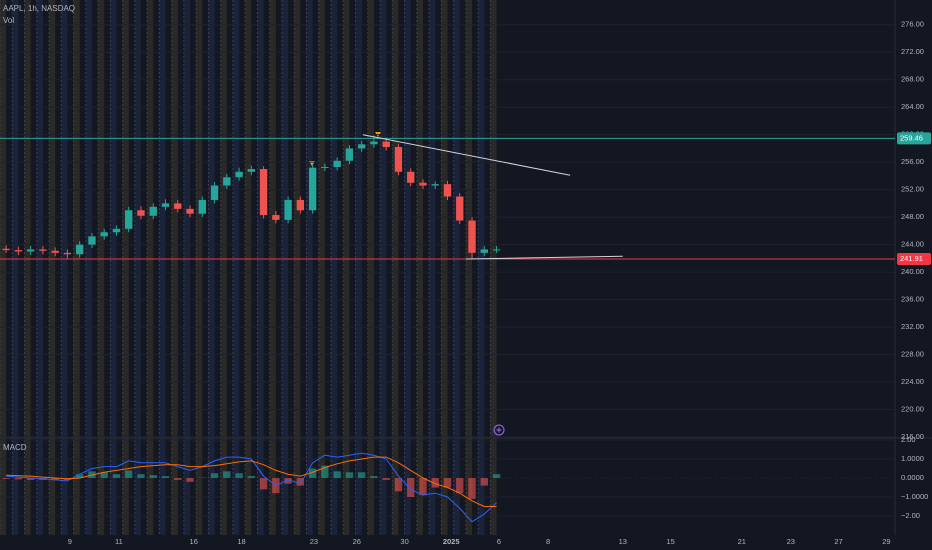 The width and height of the screenshot is (932, 550). Describe the element at coordinates (404, 541) in the screenshot. I see `x-tick-label: 30` at that location.